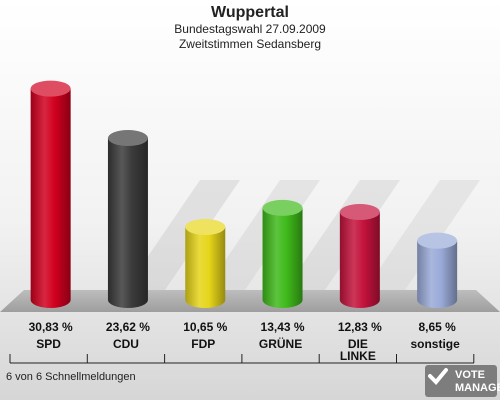 Image resolution: width=500 pixels, height=400 pixels. What do you see at coordinates (205, 263) in the screenshot?
I see `bar-fdp` at bounding box center [205, 263].